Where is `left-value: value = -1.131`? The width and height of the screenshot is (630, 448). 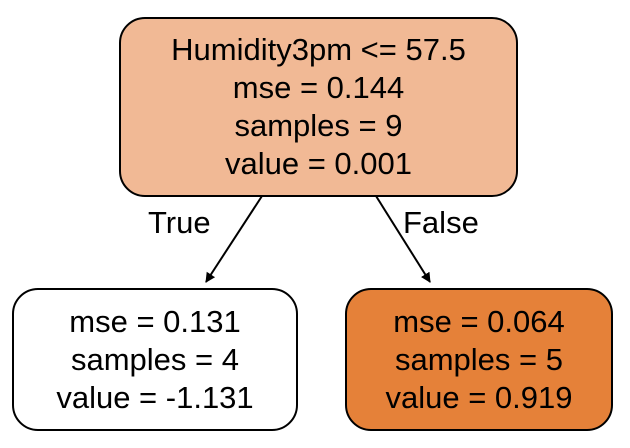 left-value: value = -1.131 is located at coordinates (155, 397).